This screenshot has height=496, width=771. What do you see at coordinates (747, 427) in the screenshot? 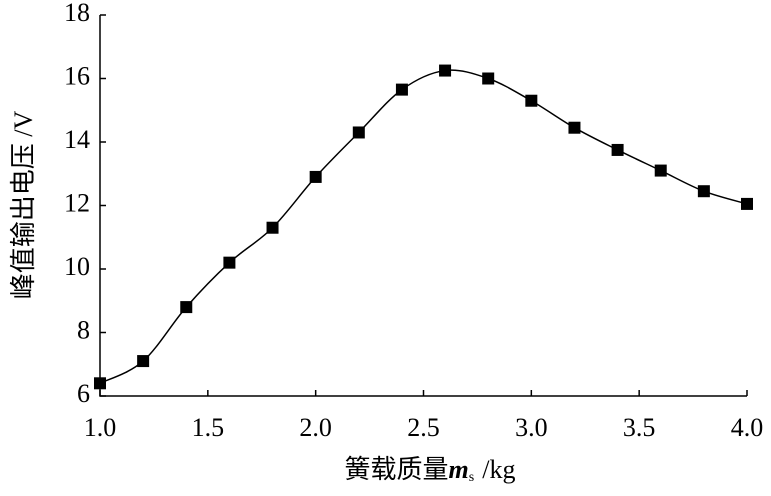
I see `x-tick-label: 4.0` at bounding box center [747, 427].